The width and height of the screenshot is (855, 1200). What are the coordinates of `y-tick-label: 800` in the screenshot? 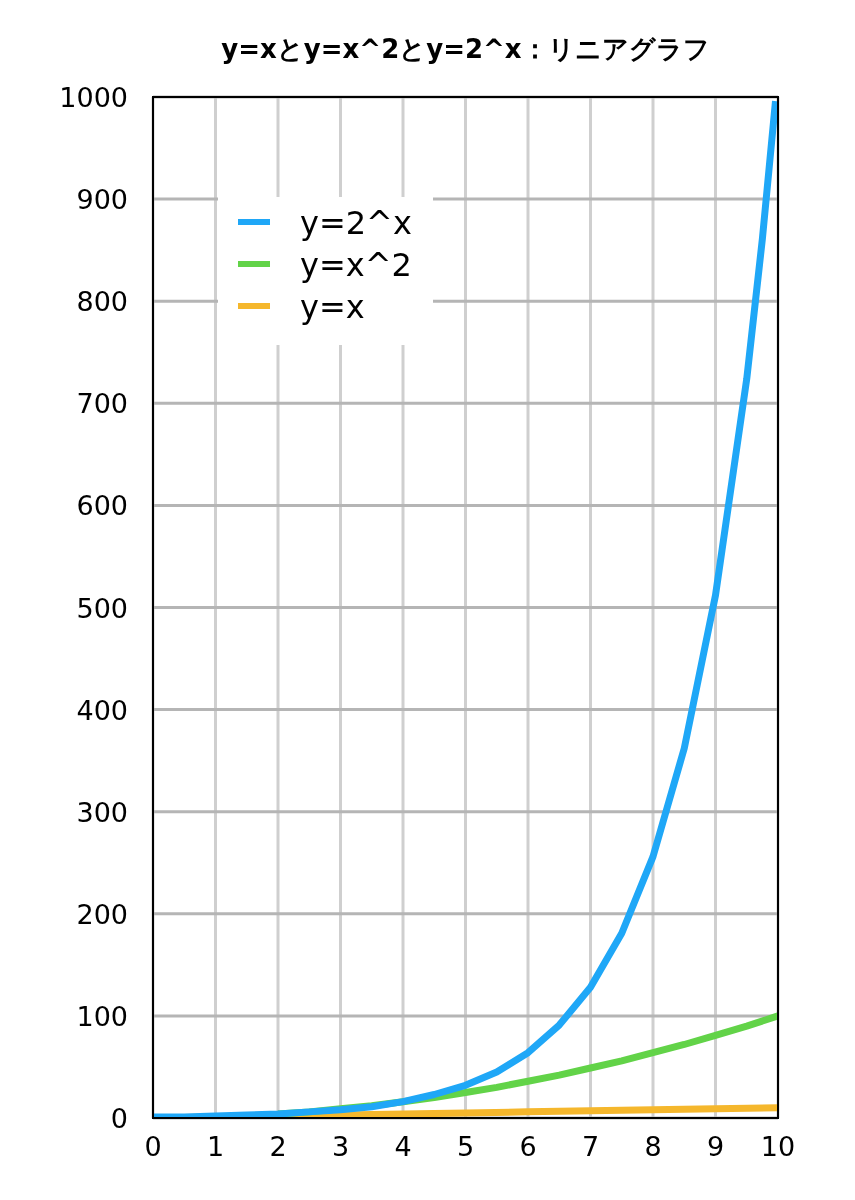 It's located at (102, 302).